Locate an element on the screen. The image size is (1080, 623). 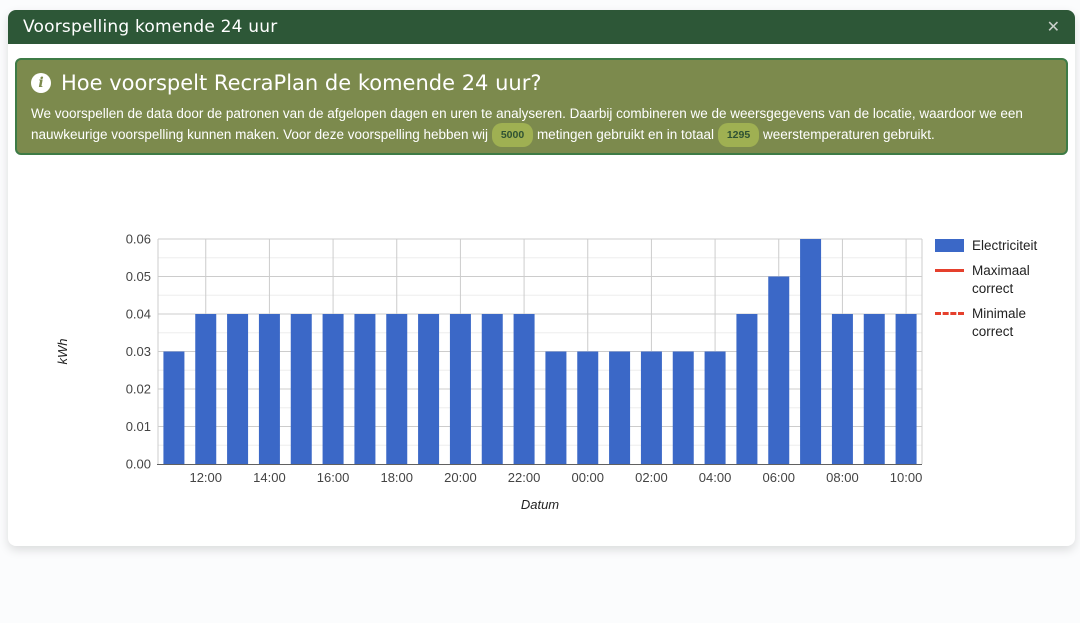
legend-item: Maximaal correct is located at coordinates (992, 280).